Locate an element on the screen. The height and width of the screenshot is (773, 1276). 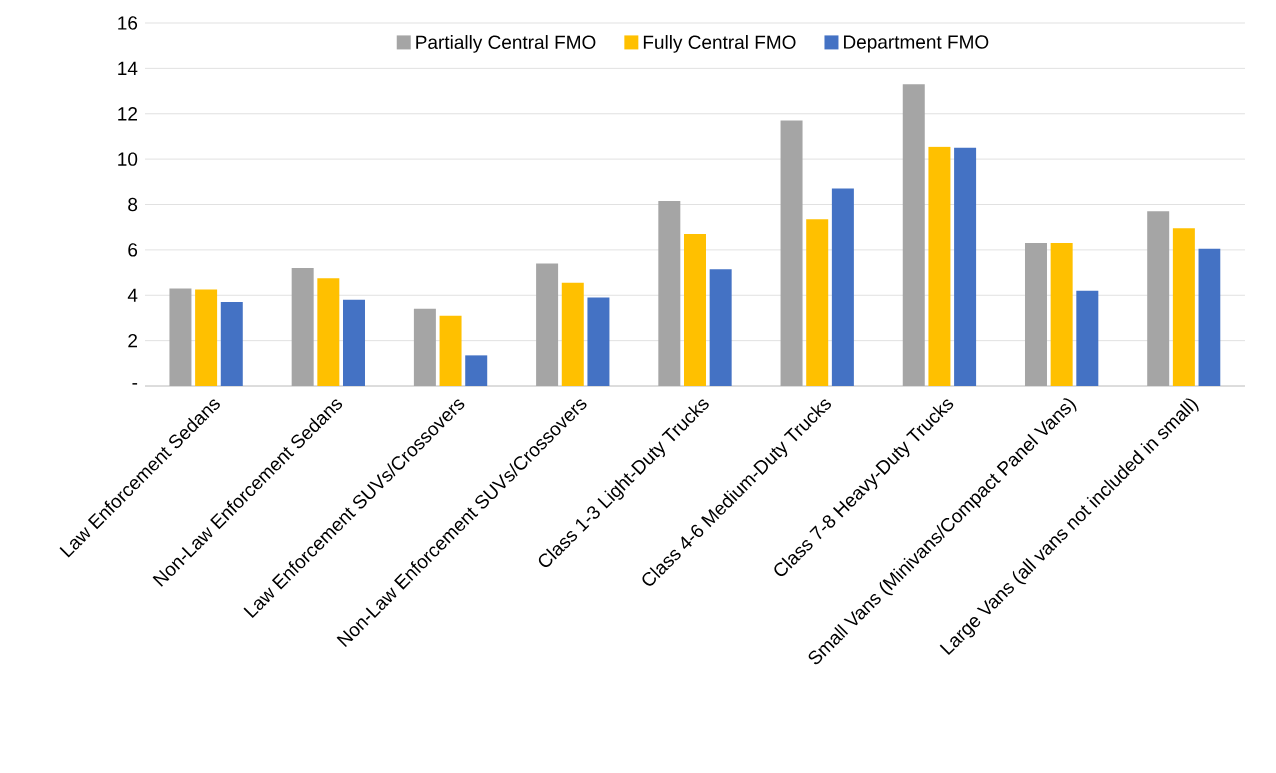
y-tick-label: 6 is located at coordinates (133, 250).